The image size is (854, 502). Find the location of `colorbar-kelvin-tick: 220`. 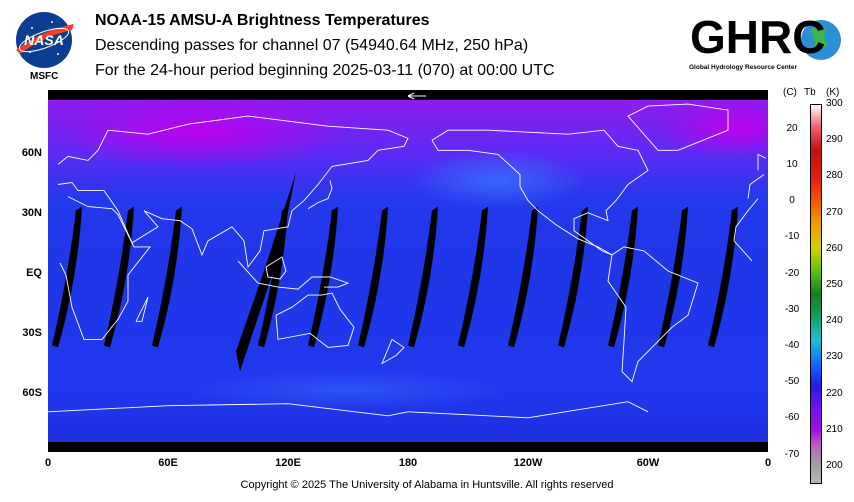

colorbar-kelvin-tick: 220 is located at coordinates (834, 393).